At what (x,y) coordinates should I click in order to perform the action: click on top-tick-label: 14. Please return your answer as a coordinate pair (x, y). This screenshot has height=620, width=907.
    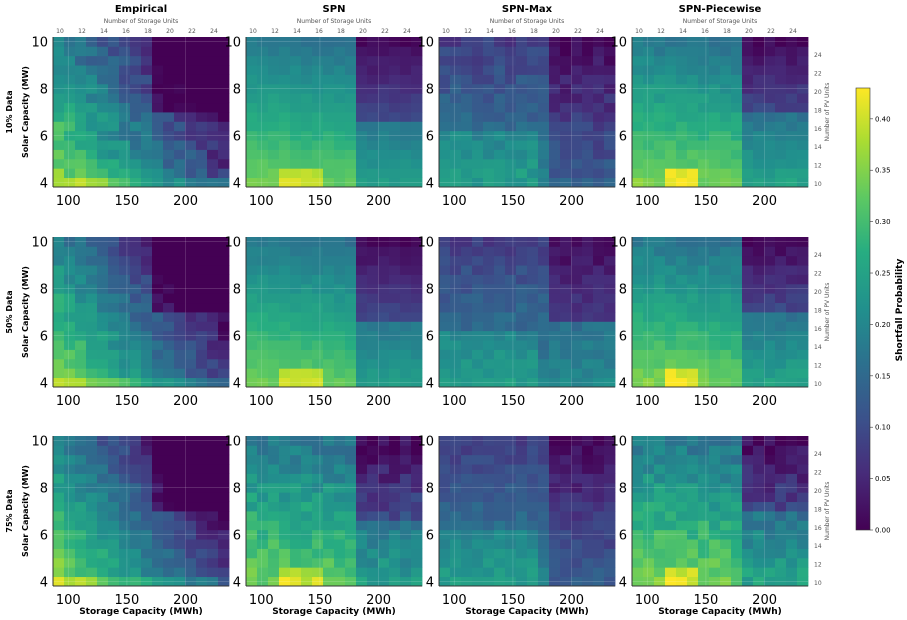
    Looking at the image, I should click on (297, 31).